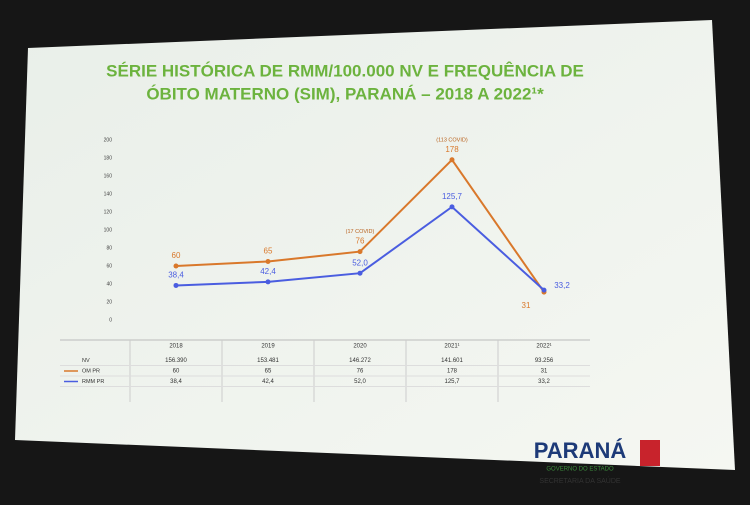 The image size is (750, 505). I want to click on table-header: 2020, so click(360, 347).